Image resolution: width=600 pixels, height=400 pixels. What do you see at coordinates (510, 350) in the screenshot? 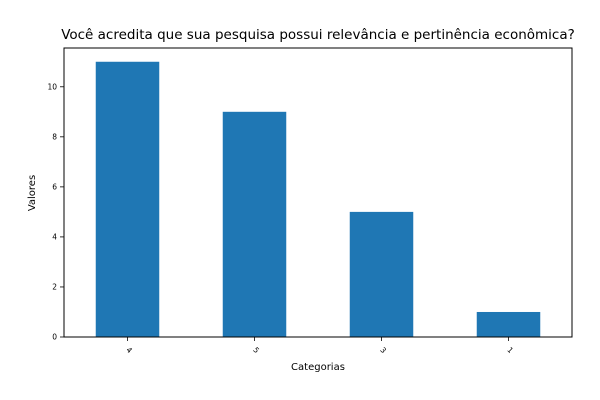
I see `x-tick-label: 1` at bounding box center [510, 350].